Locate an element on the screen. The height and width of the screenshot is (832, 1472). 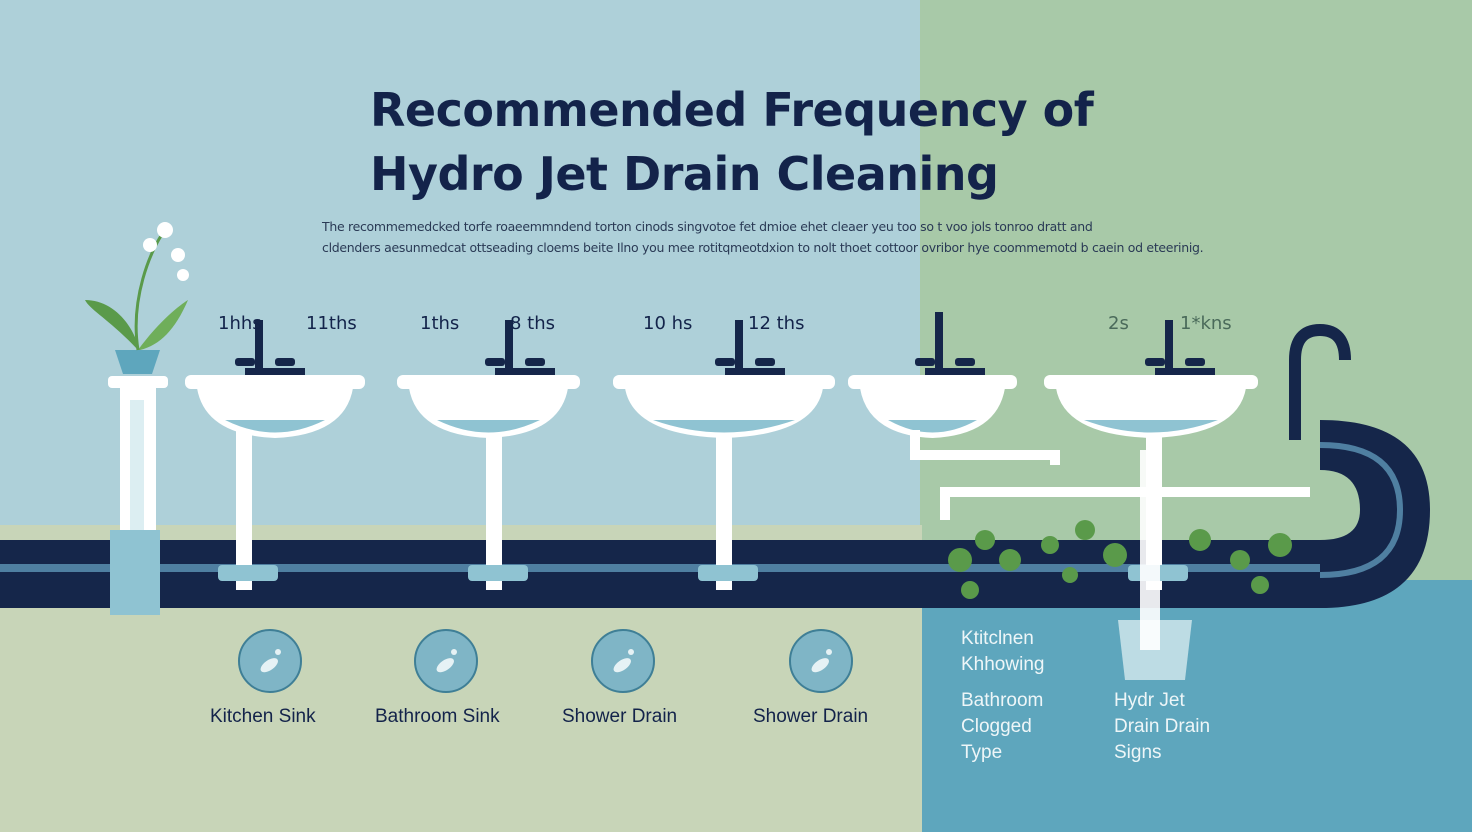
sink-1-freq-left: 1hhs is located at coordinates (240, 323).